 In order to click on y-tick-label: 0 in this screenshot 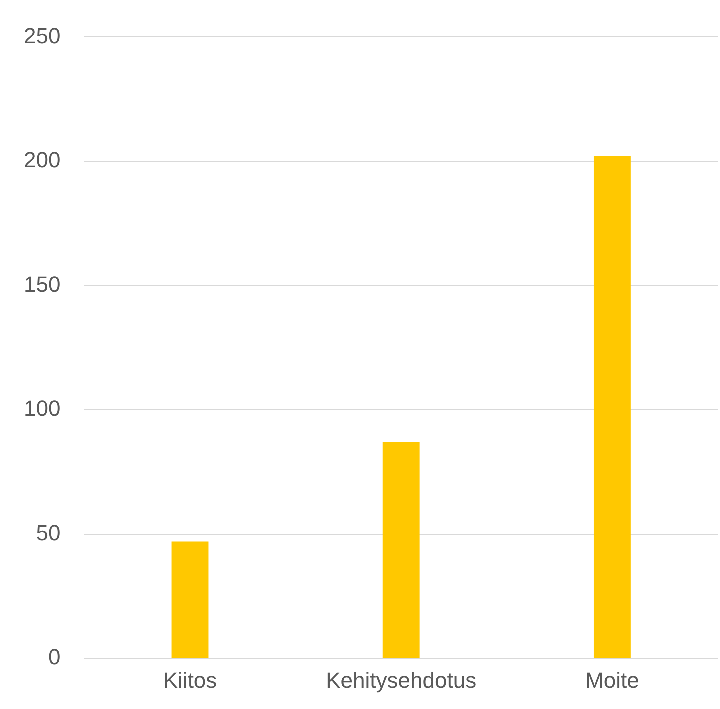, I will do `click(54, 657)`.